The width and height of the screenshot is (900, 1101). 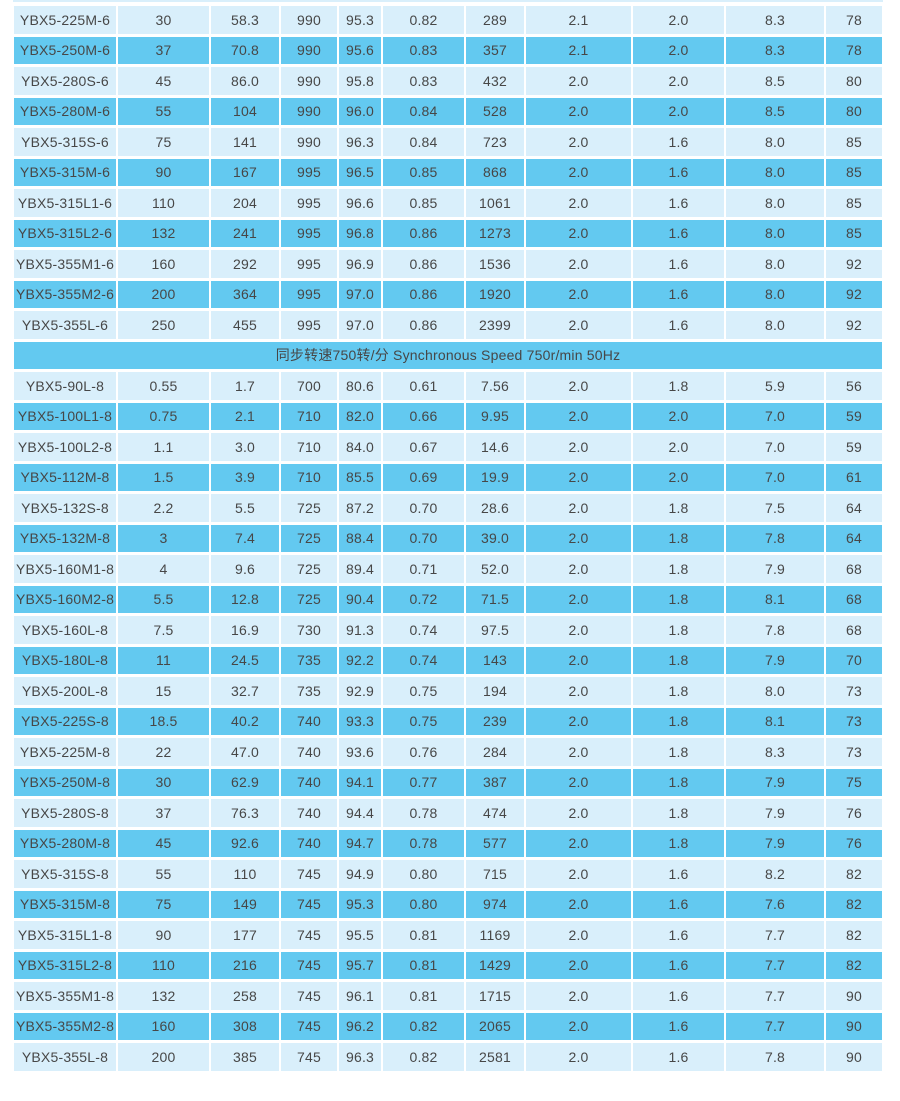 What do you see at coordinates (245, 660) in the screenshot?
I see `value-cell: 24.5` at bounding box center [245, 660].